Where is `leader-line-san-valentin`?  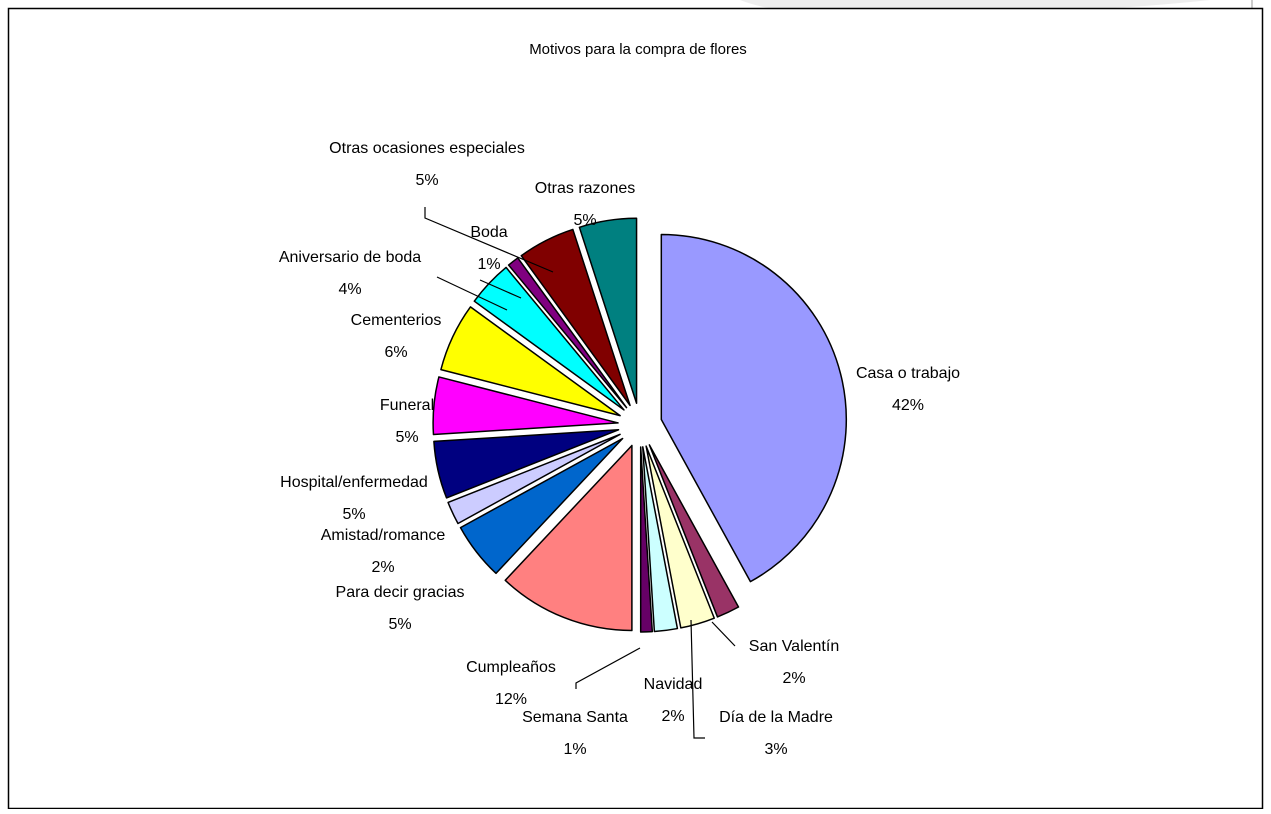 leader-line-san-valentin is located at coordinates (723, 634).